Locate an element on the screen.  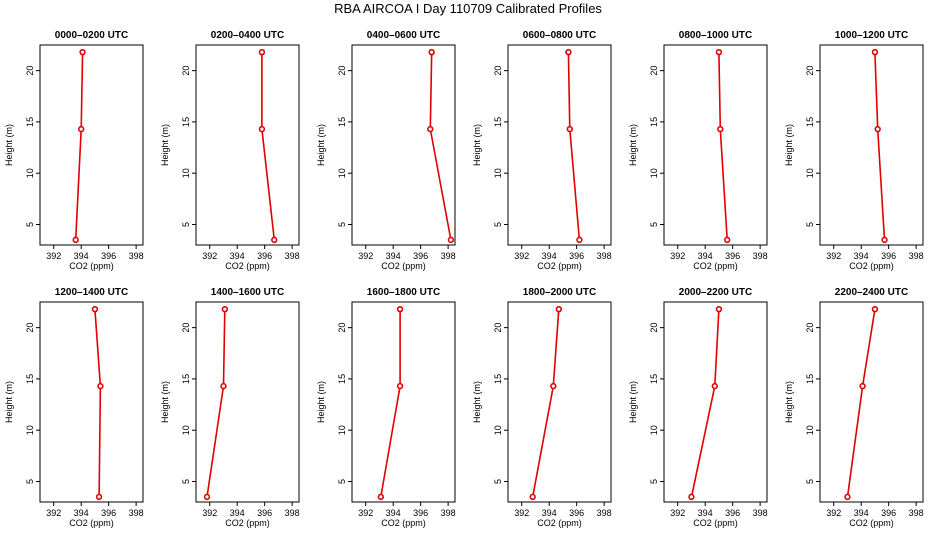
panel-title: 1400–1600 UTC is located at coordinates (247, 292).